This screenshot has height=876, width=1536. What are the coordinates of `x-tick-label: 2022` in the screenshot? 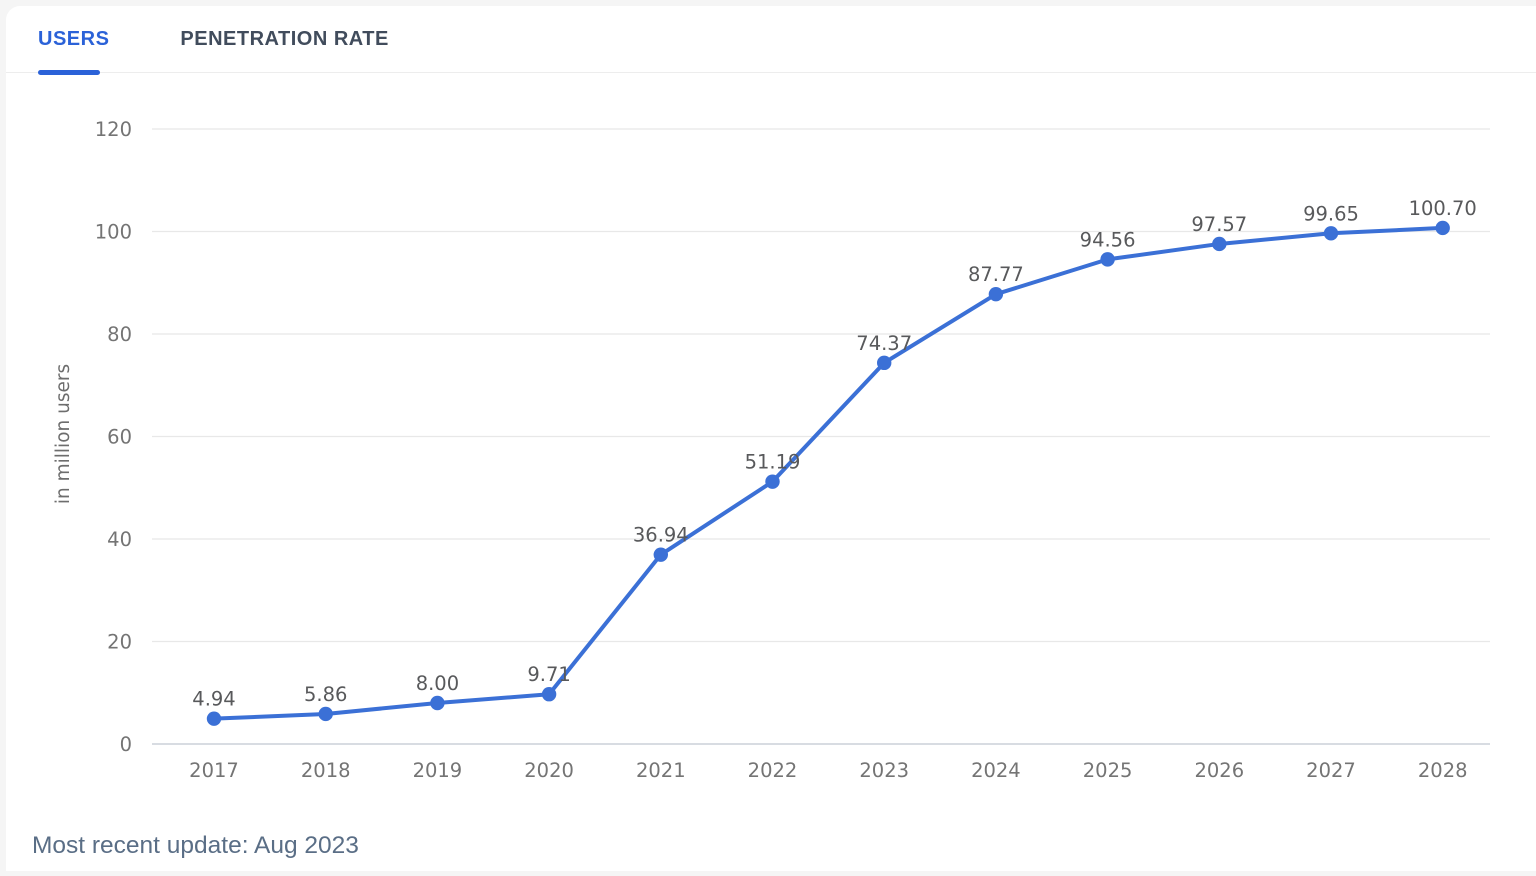 It's located at (773, 770).